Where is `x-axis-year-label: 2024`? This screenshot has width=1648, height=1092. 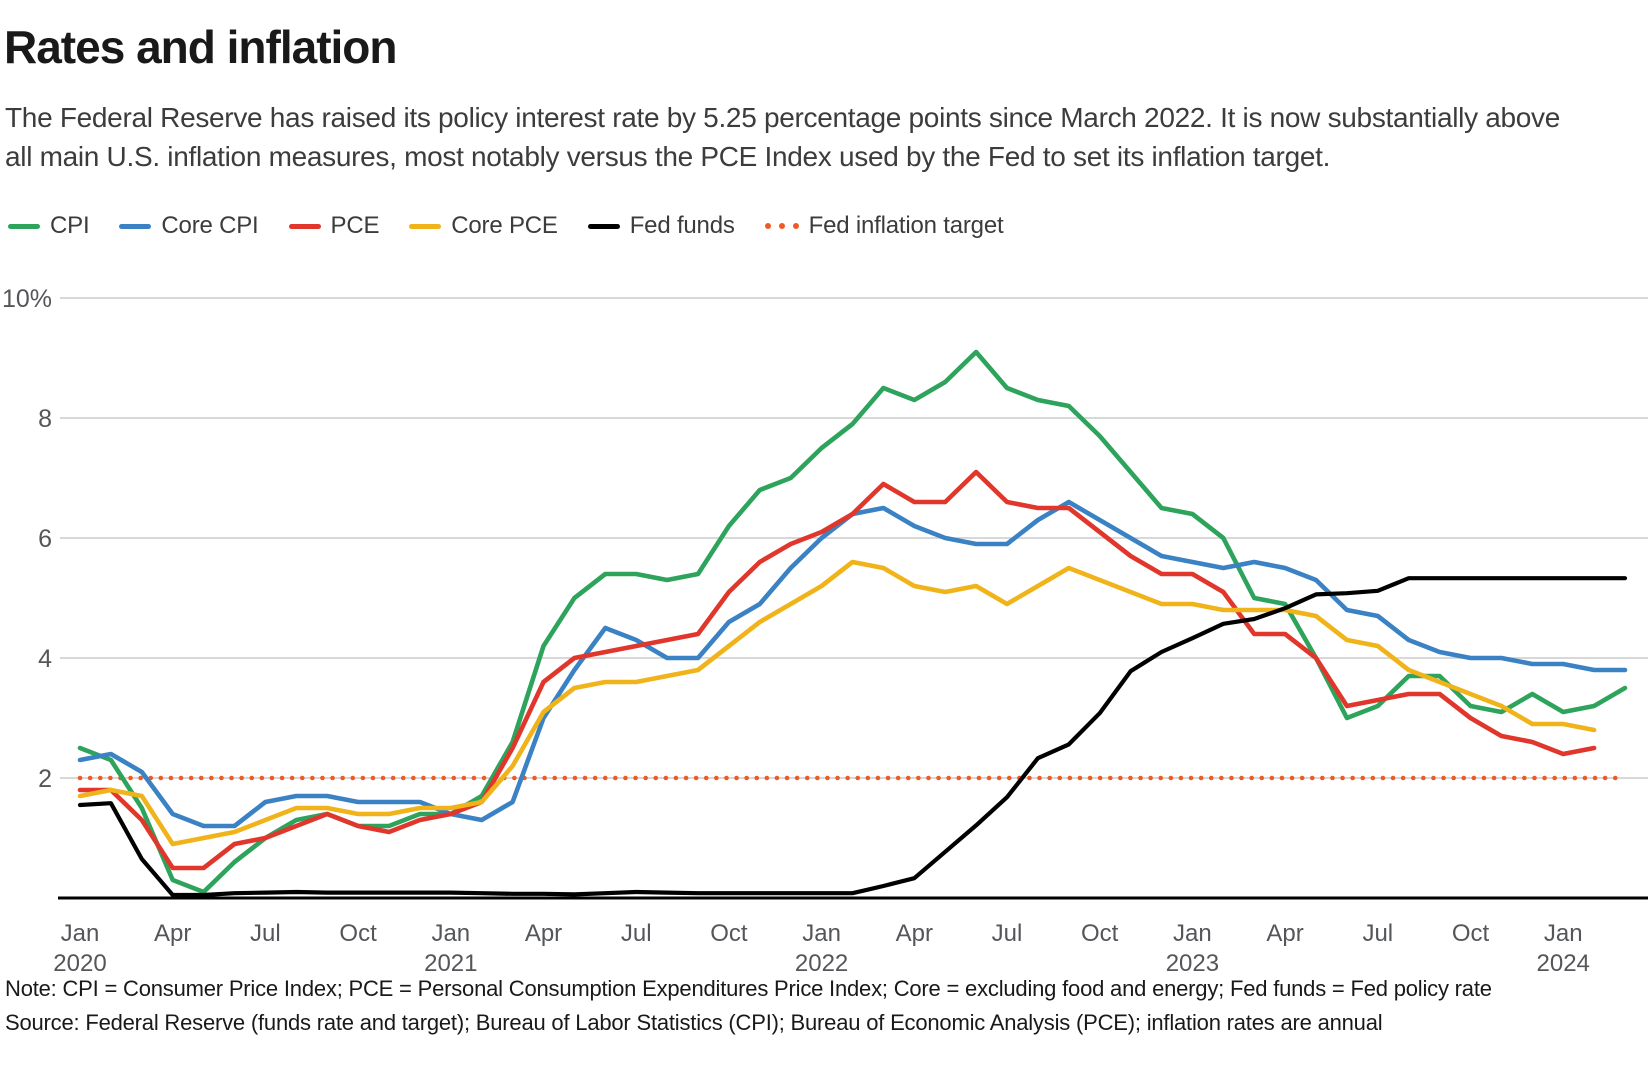 x-axis-year-label: 2024 is located at coordinates (1563, 963).